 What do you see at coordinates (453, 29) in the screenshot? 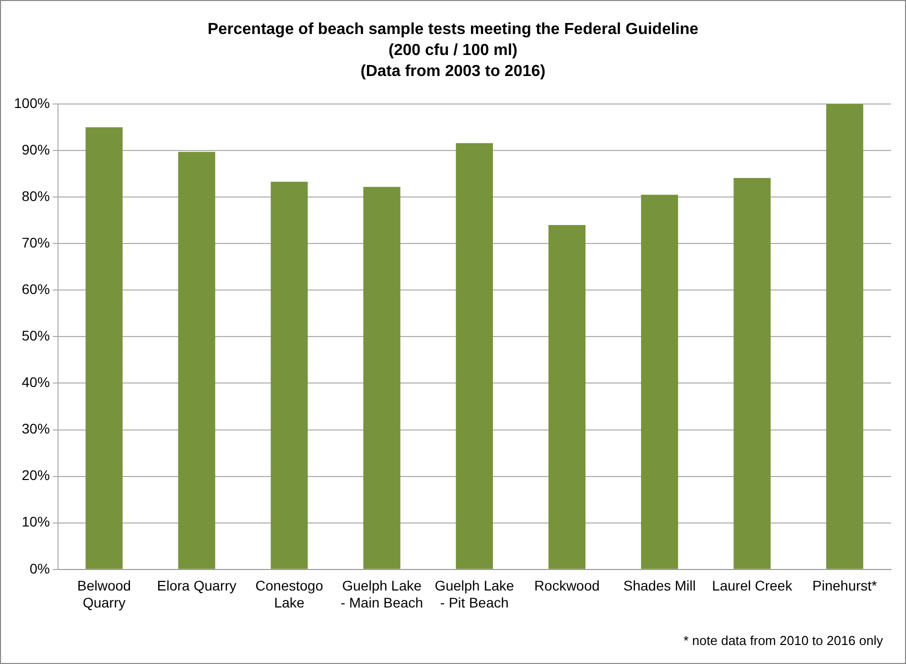
I see `text: Percentage of beach sample tests meeting the Federal Guideline` at bounding box center [453, 29].